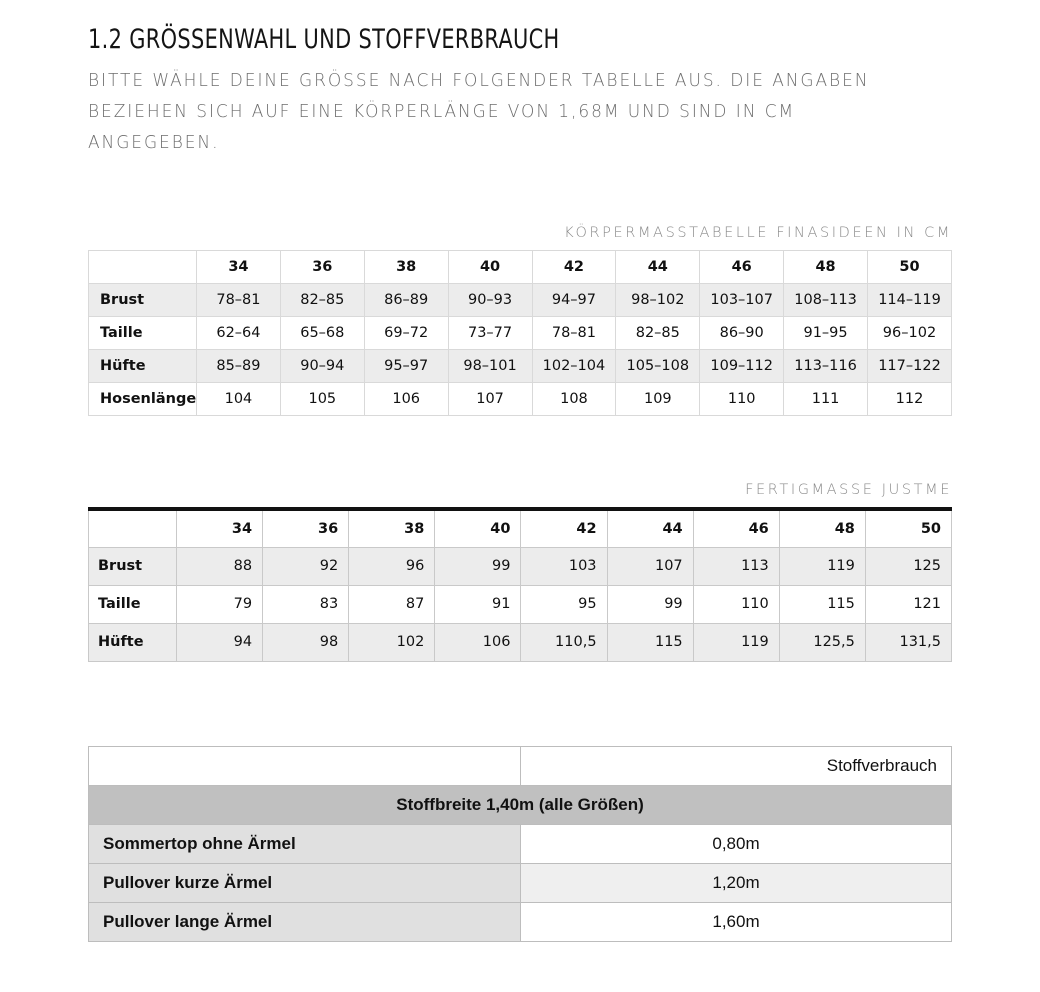 The height and width of the screenshot is (992, 1040). Describe the element at coordinates (742, 333) in the screenshot. I see `cell-taille-46: 86–90` at that location.